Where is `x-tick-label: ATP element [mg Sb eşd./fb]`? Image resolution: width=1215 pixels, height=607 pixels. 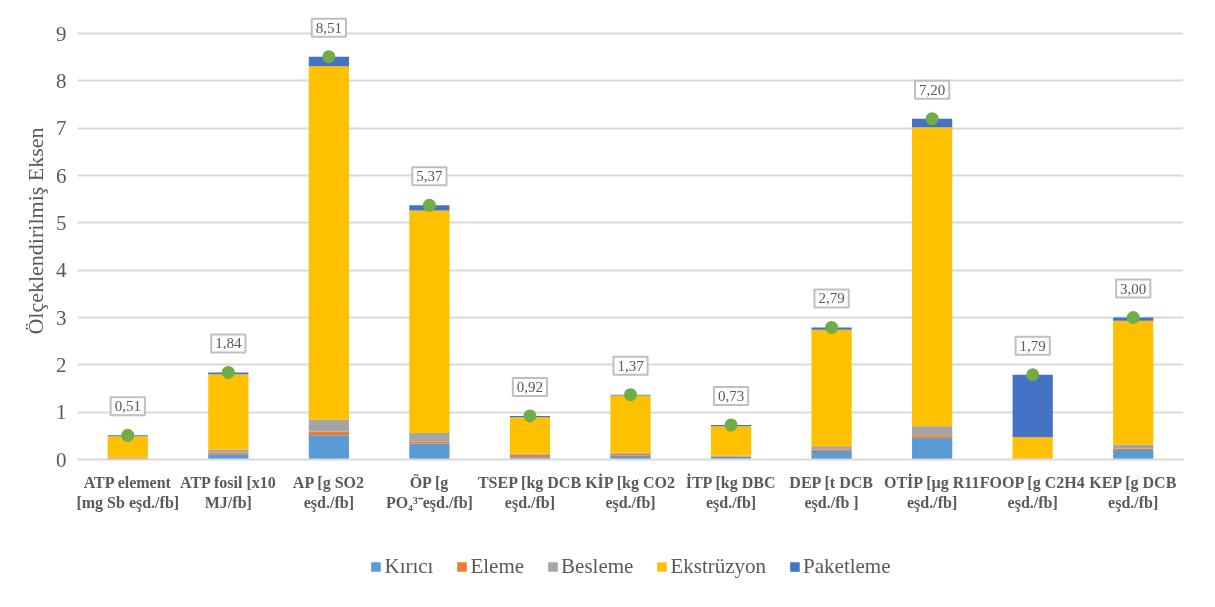
x-tick-label: ATP element [mg Sb eşd./fb] is located at coordinates (128, 492).